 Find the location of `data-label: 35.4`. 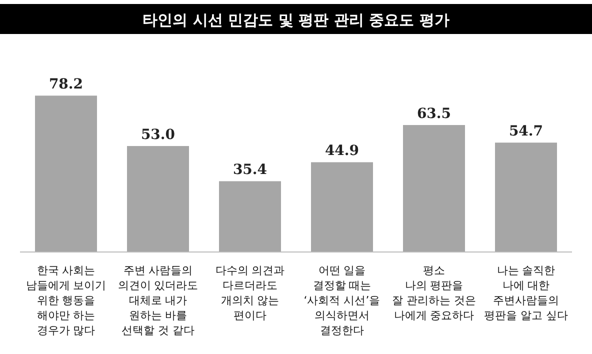

data-label: 35.4 is located at coordinates (250, 170).